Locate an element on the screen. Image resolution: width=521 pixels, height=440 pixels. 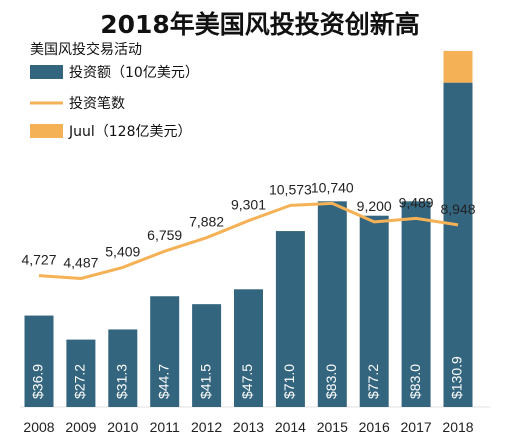
bar-value-label-2018: $130.9 is located at coordinates (457, 377).